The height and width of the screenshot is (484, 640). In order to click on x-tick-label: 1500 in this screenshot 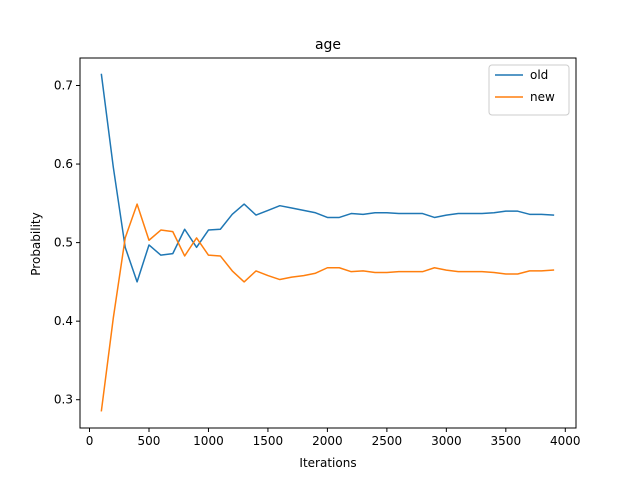, I will do `click(268, 441)`.